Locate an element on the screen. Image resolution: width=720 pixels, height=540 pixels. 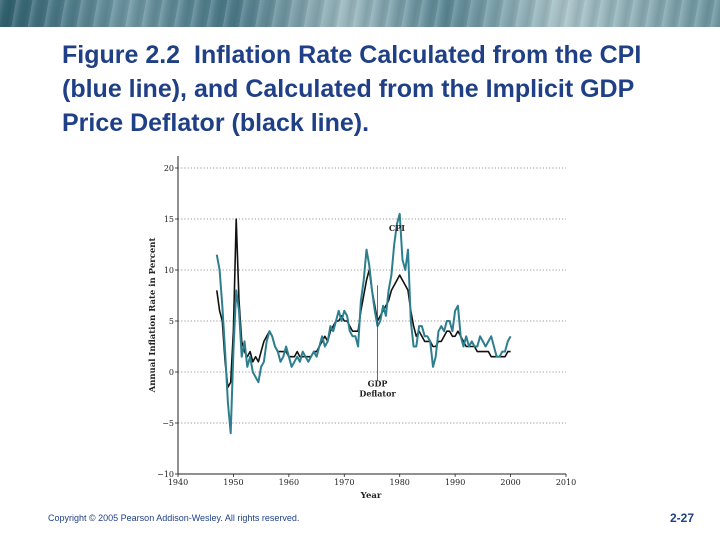
tick-label-y-4: 10 is located at coordinates (169, 270).